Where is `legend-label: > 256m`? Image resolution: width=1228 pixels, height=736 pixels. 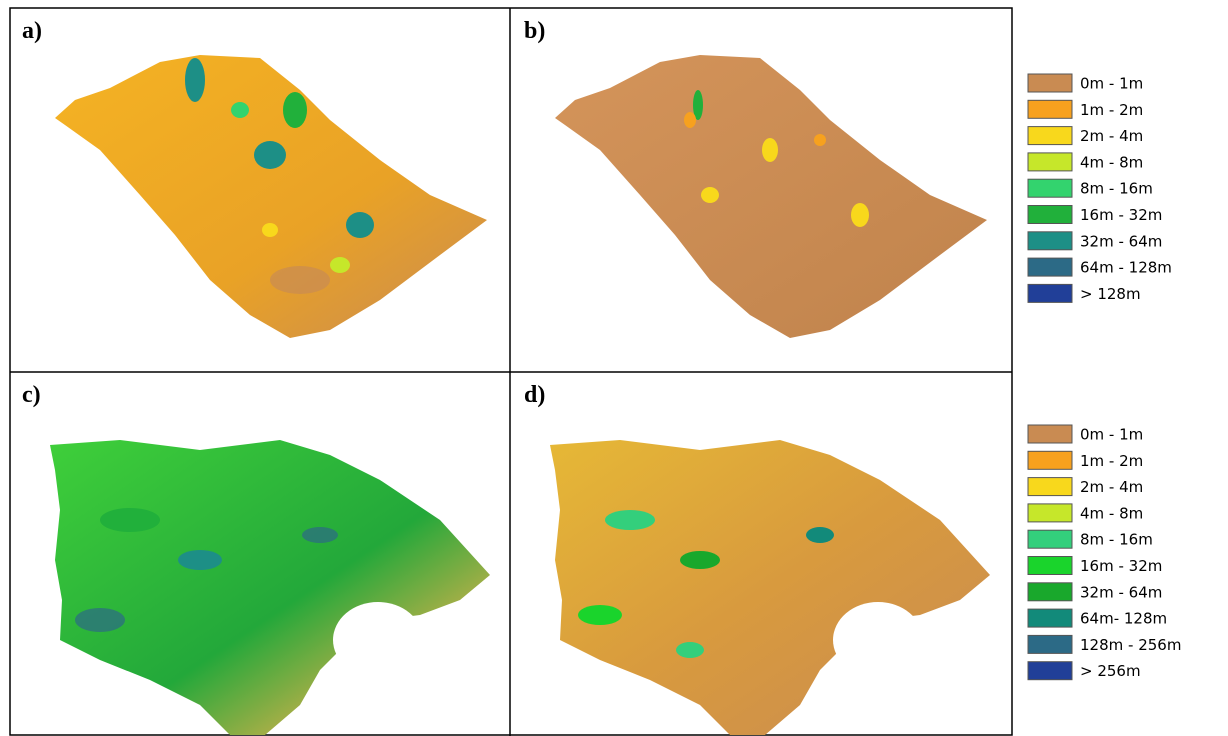
legend-label: > 256m is located at coordinates (1110, 671).